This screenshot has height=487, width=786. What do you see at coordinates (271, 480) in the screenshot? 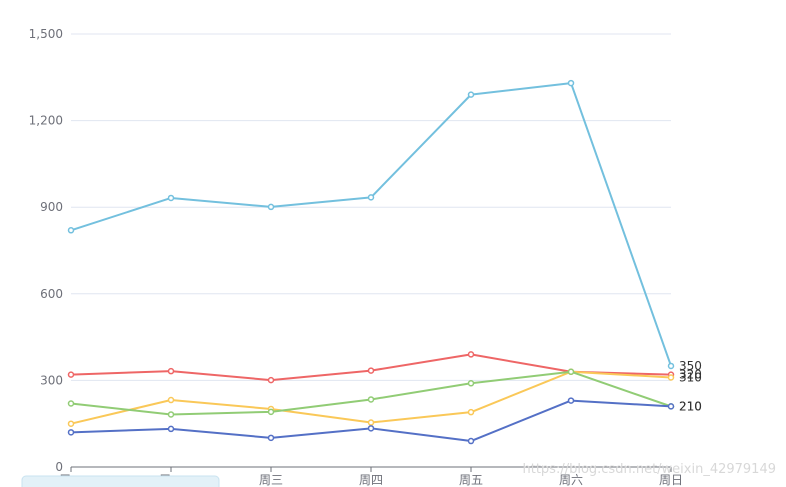
I see `x-tick-label: 周三` at bounding box center [271, 480].